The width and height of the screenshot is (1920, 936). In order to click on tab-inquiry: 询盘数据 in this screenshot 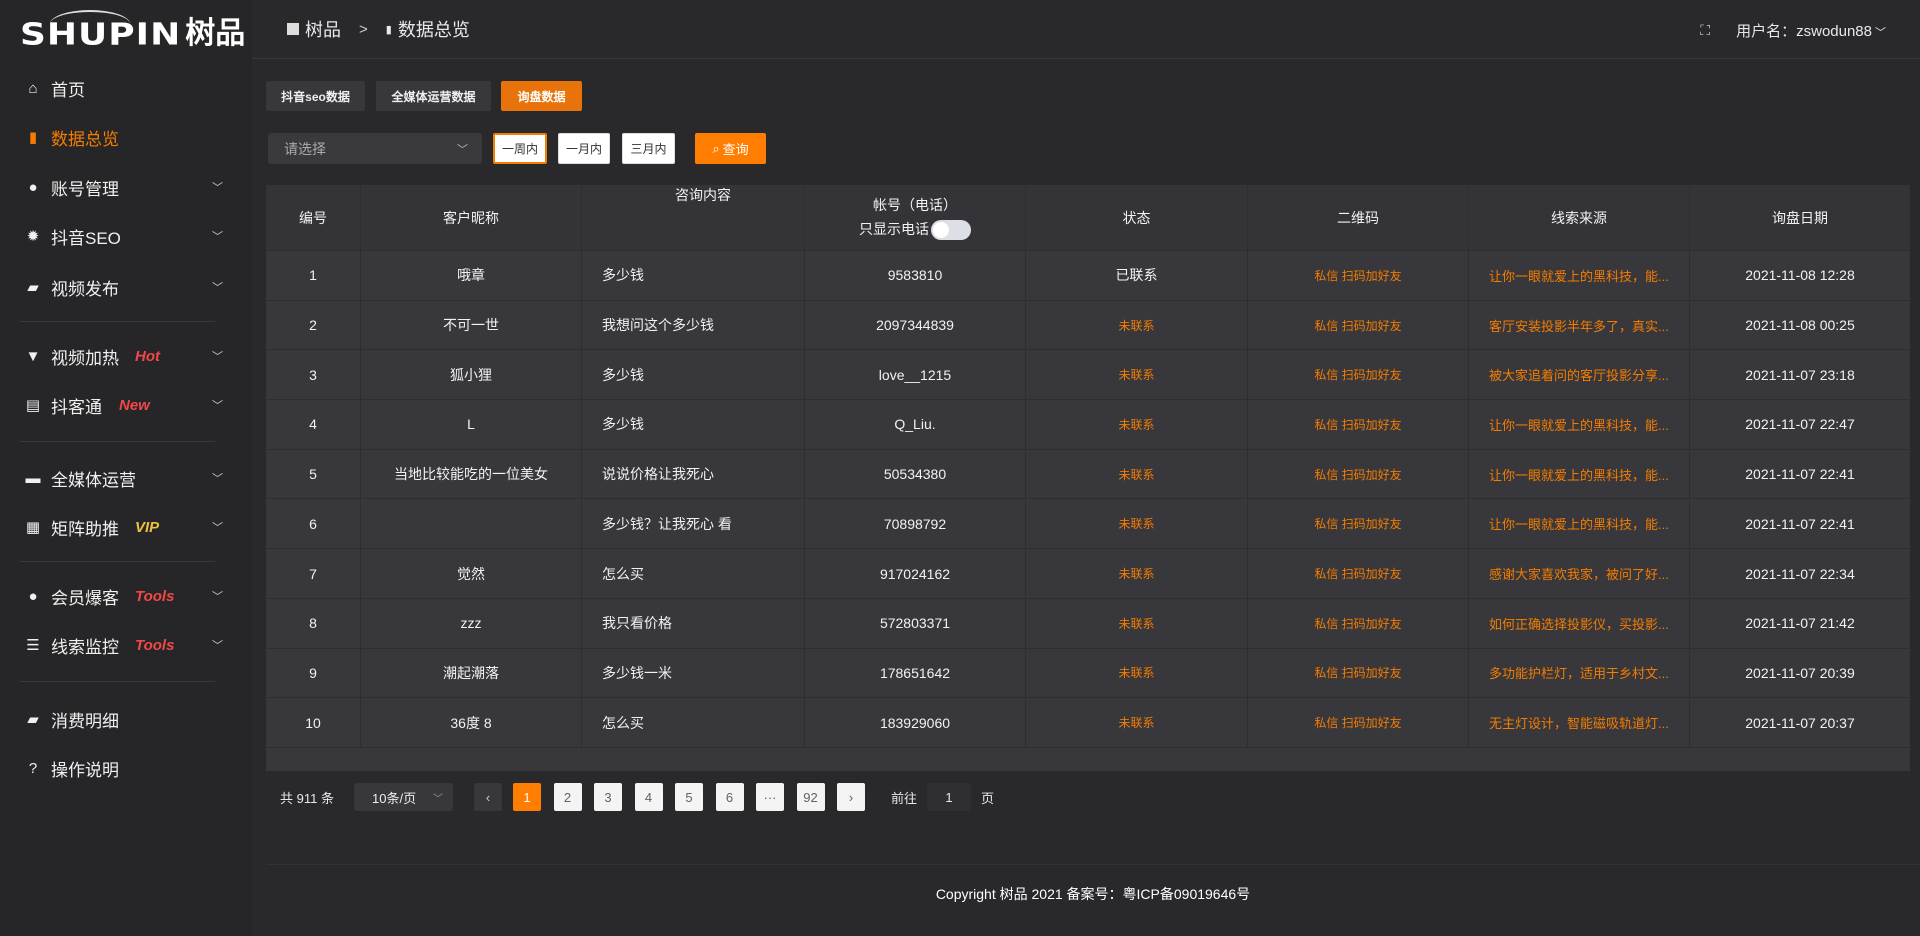, I will do `click(541, 96)`.